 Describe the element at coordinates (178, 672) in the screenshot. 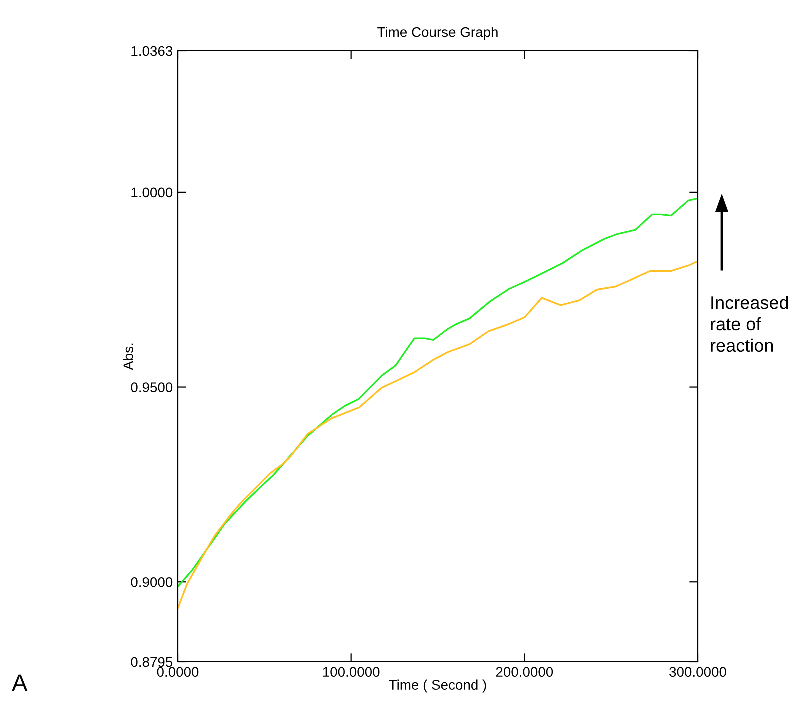

I see `x-tick-label: 0.0000` at that location.